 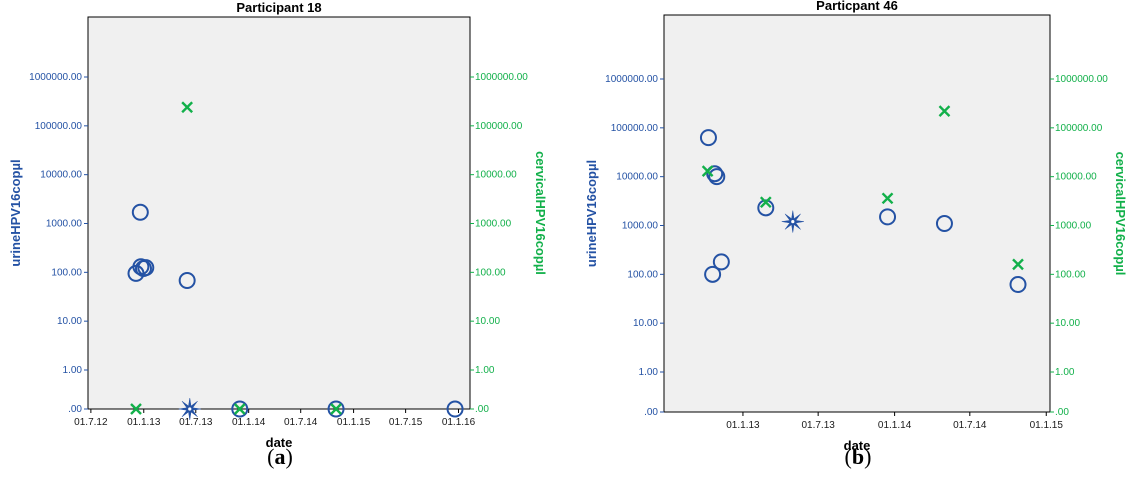 What do you see at coordinates (91, 422) in the screenshot?
I see `x-tick-label: 01.7.12` at bounding box center [91, 422].